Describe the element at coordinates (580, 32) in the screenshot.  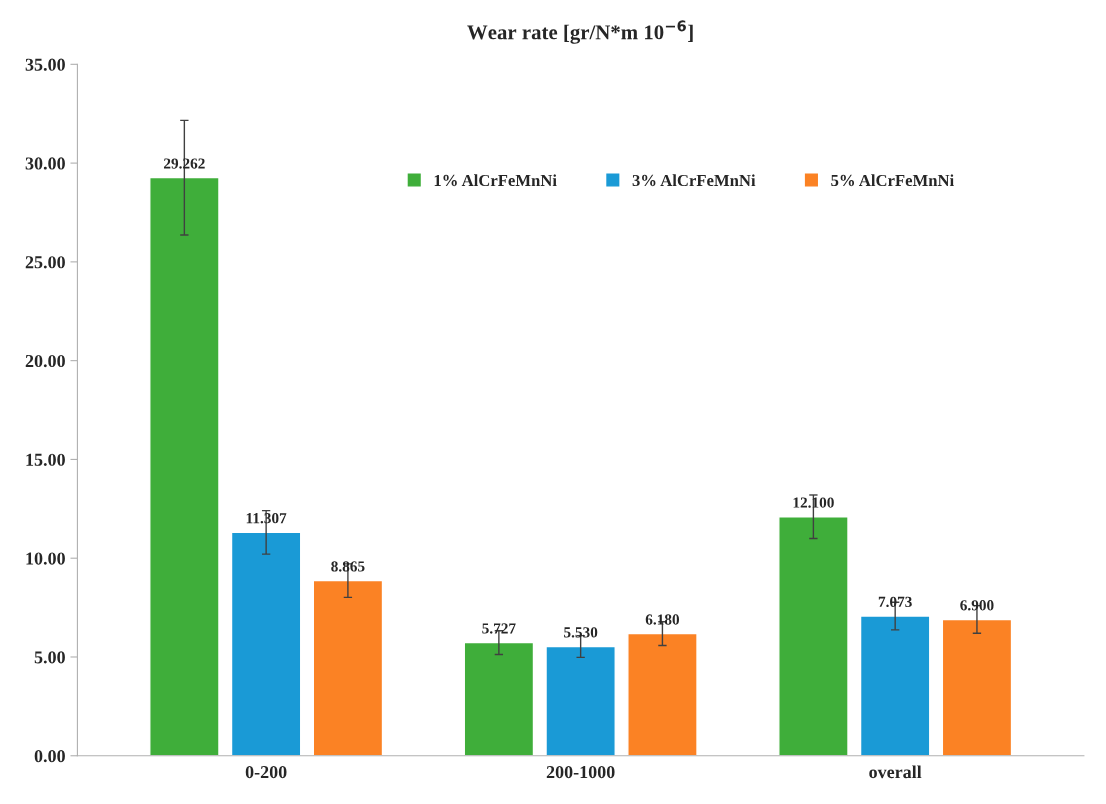
I see `chart-title: Wear rate [gr/N*m 10$^{−6}$]` at that location.